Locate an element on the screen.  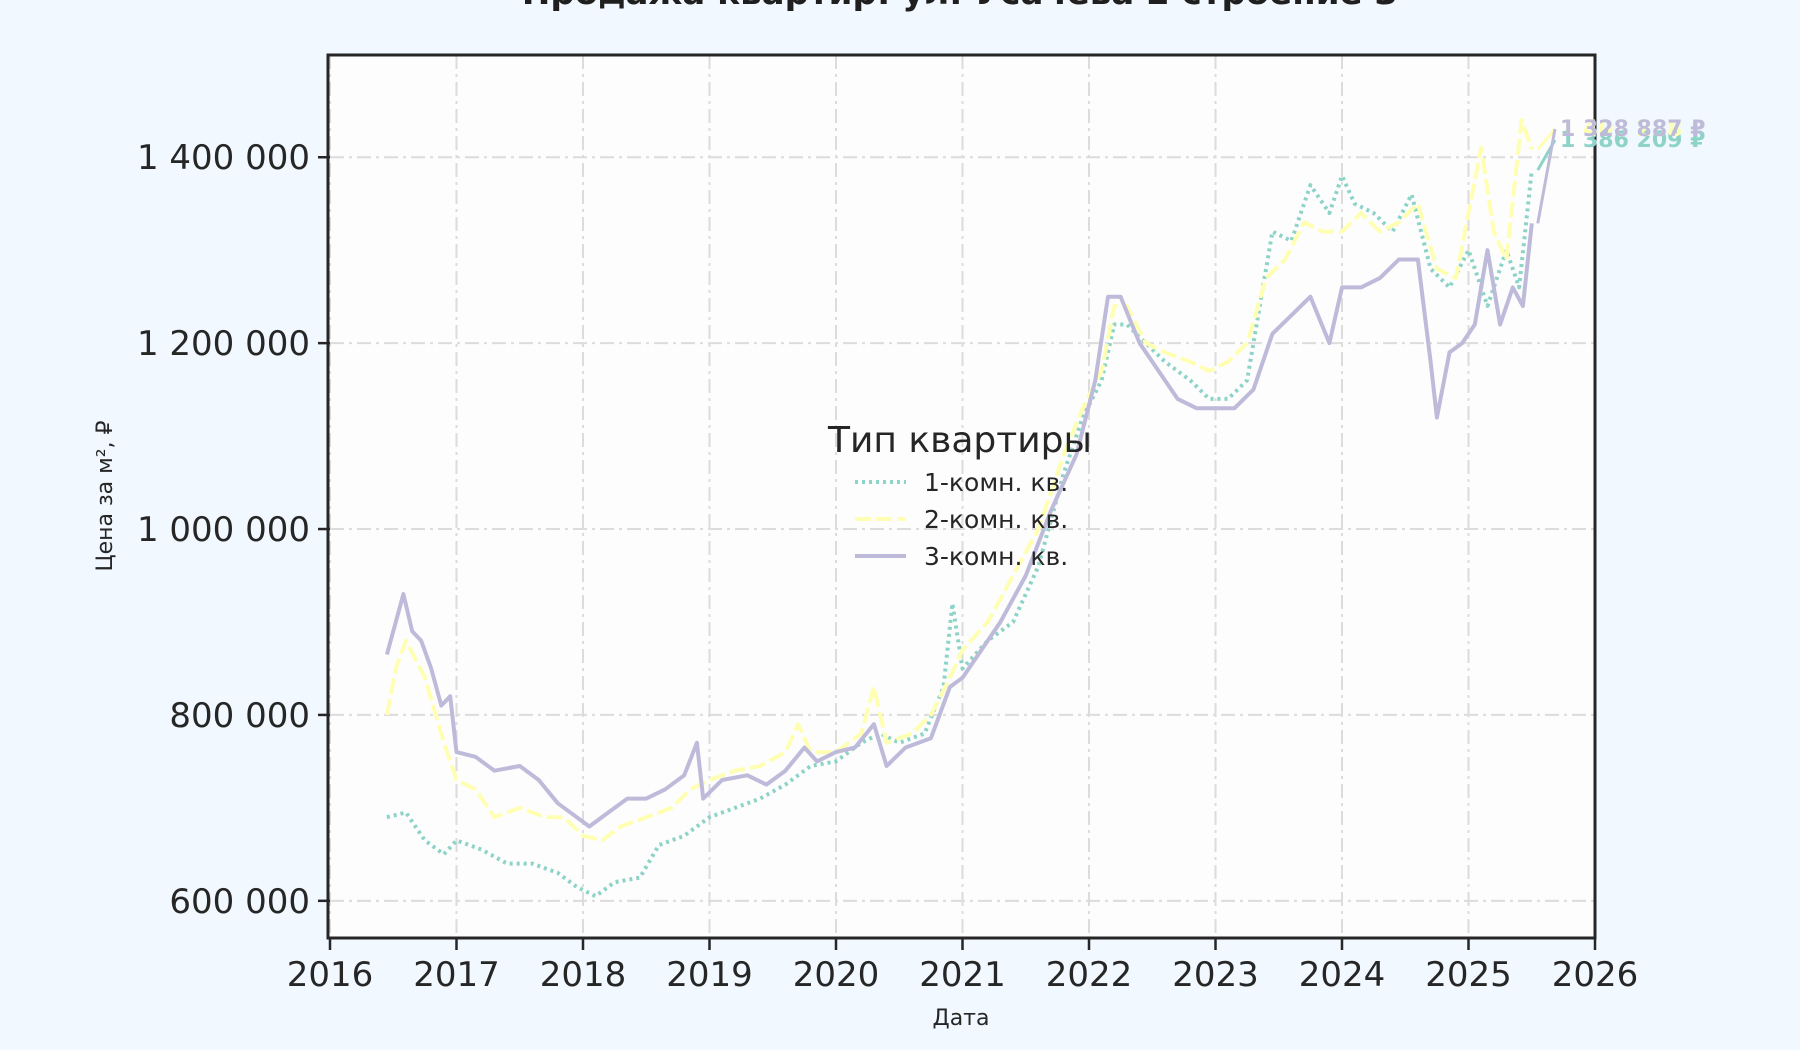
y-tick-label: 1 000 000 is located at coordinates (223, 530).